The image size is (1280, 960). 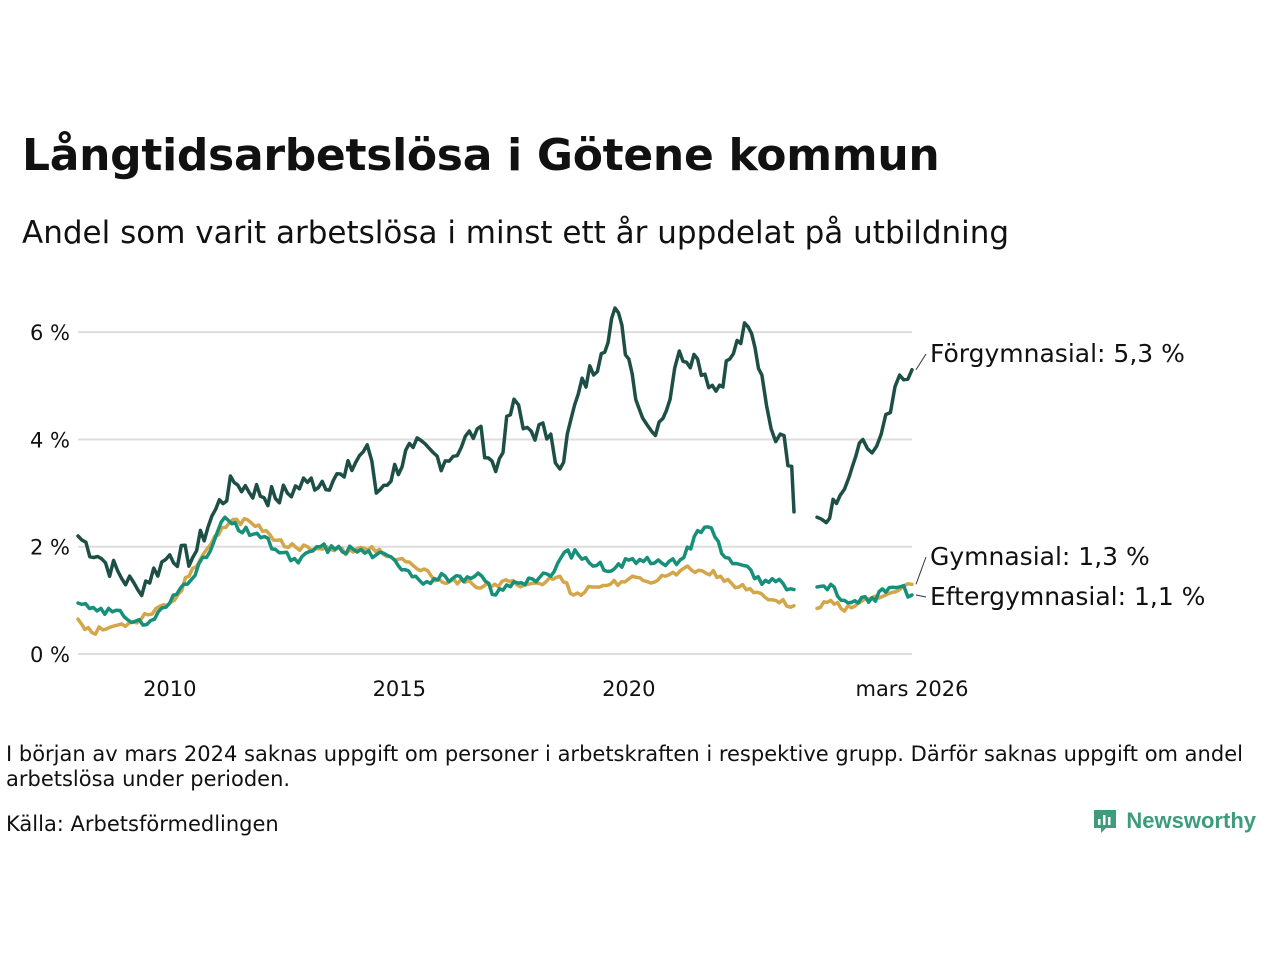 I want to click on source-label: Källa: Arbetsförmedlingen, so click(x=142, y=824).